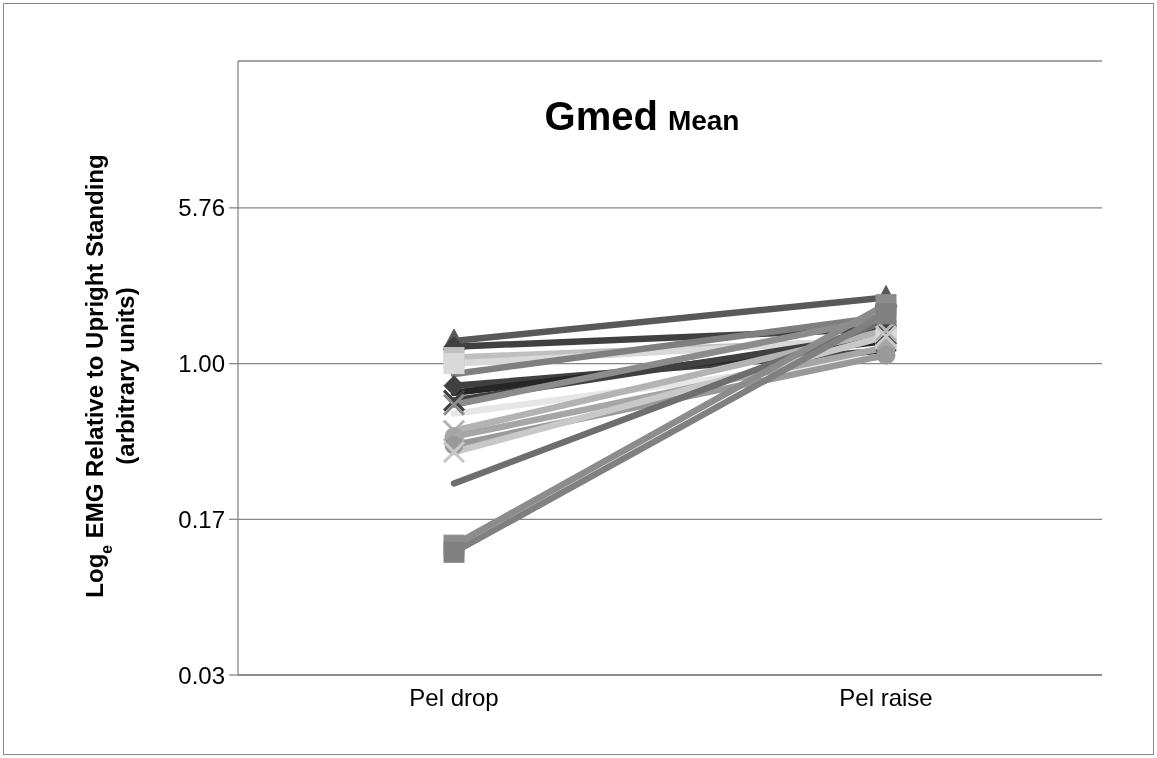 This screenshot has width=1157, height=758. I want to click on x-tick-label: Pel raise, so click(886, 698).